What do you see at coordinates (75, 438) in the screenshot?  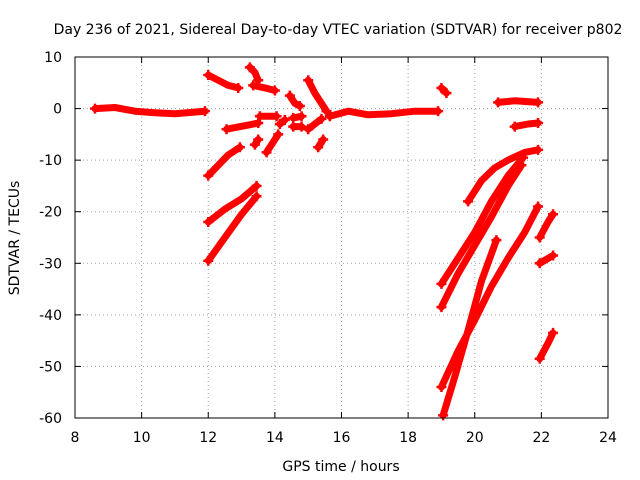 I see `x-tick-label: 8` at bounding box center [75, 438].